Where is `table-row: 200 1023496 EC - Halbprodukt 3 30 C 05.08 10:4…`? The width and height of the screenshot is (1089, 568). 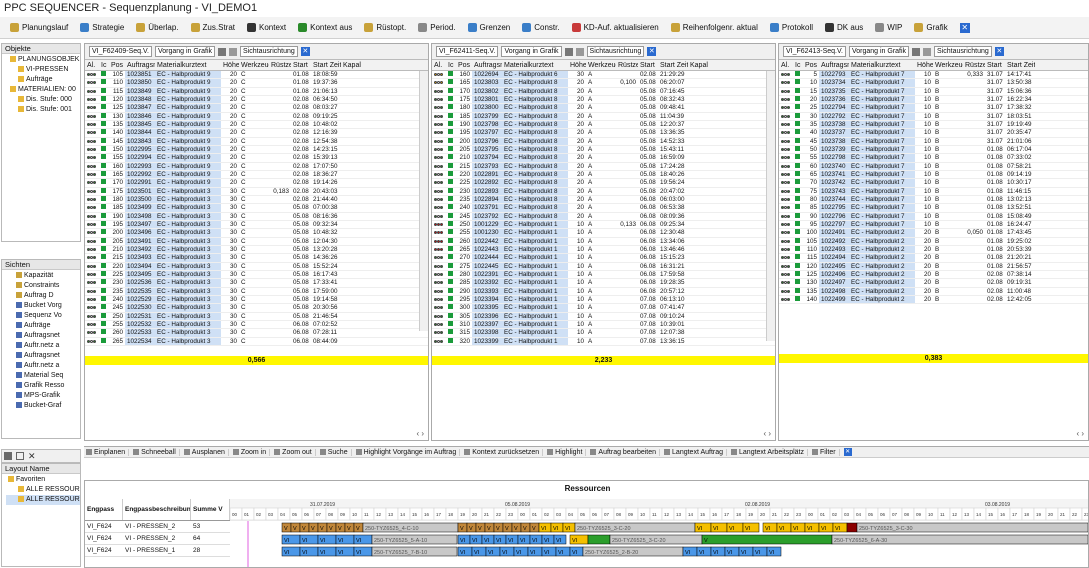 table-row: 200 1023496 EC - Halbprodukt 3 30 C 05.08 10:4… is located at coordinates (256, 233).